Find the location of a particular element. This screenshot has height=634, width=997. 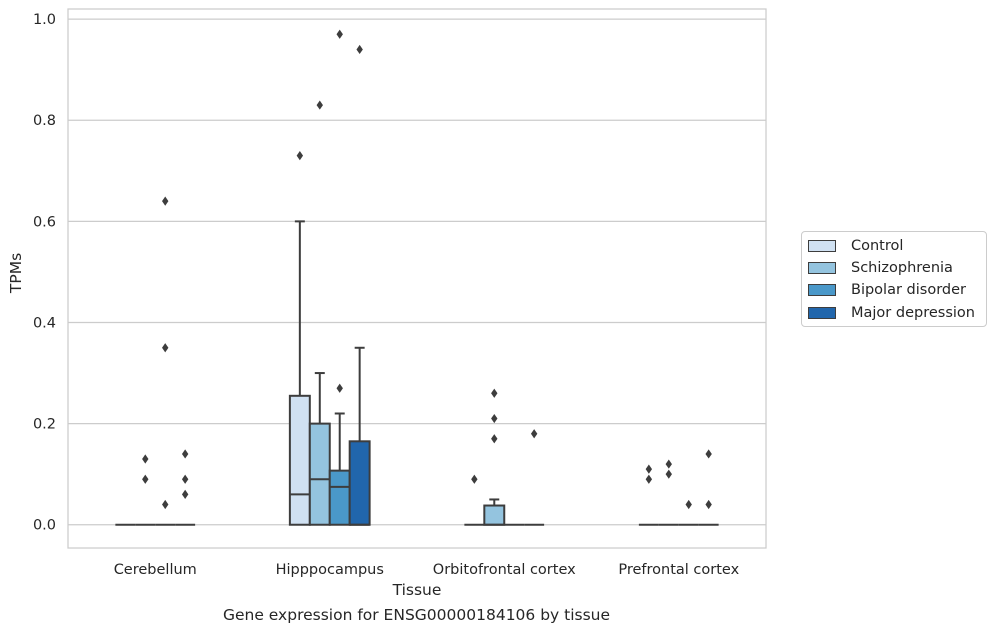

legend-swatch-schizophrenia is located at coordinates (822, 268).